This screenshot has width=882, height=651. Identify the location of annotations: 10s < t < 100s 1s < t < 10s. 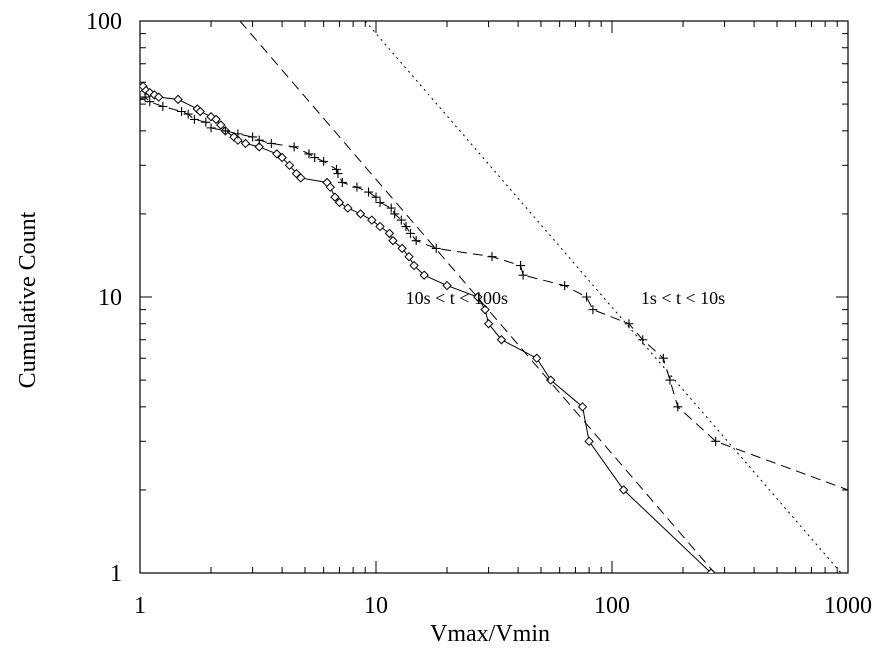
(566, 298).